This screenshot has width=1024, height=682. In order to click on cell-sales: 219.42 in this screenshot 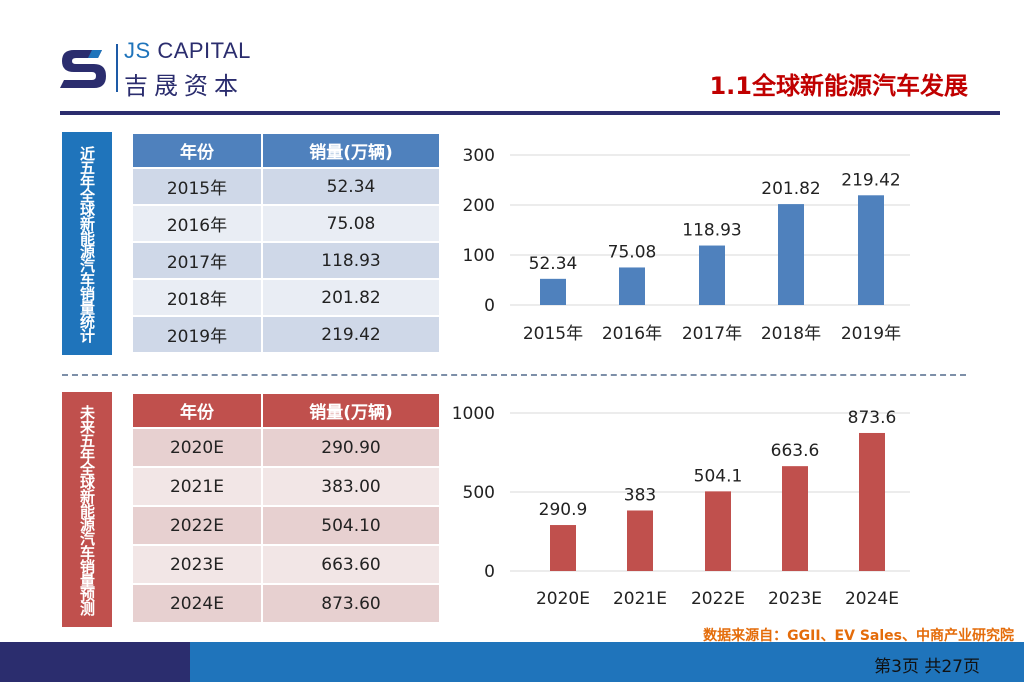, I will do `click(351, 334)`.